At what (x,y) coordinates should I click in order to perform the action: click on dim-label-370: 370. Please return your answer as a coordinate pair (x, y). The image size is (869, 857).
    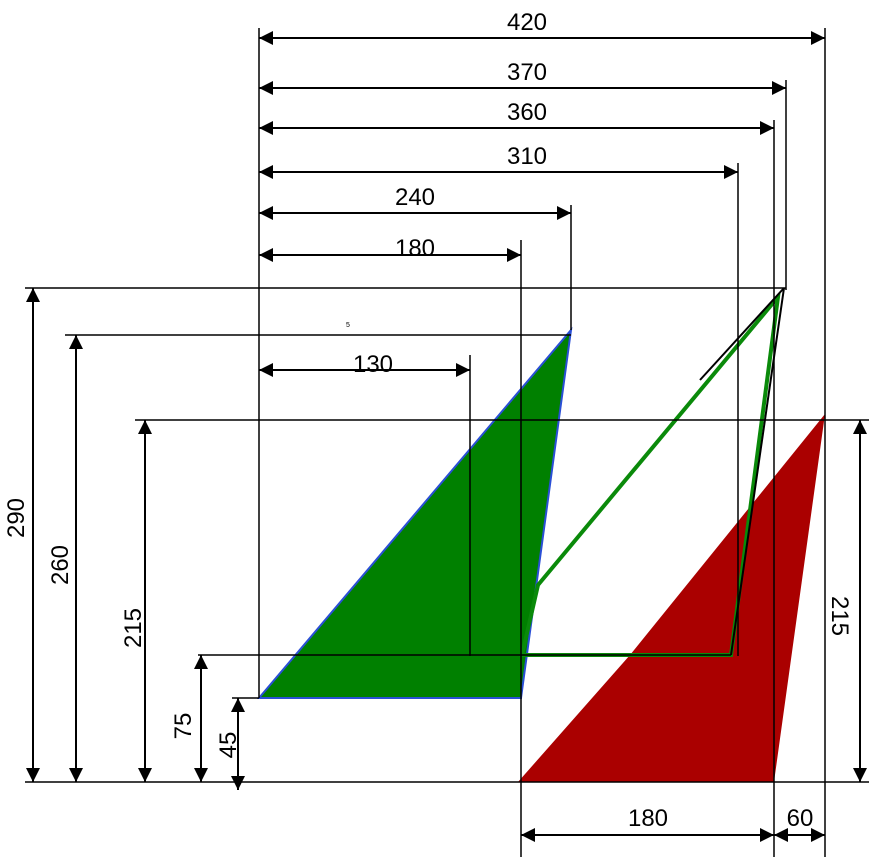
    Looking at the image, I should click on (527, 72).